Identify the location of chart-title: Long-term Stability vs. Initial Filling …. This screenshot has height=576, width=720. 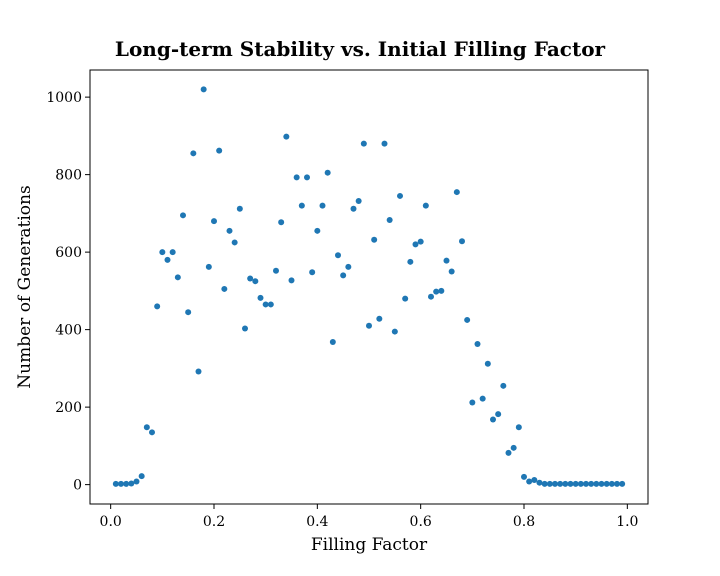
(360, 49).